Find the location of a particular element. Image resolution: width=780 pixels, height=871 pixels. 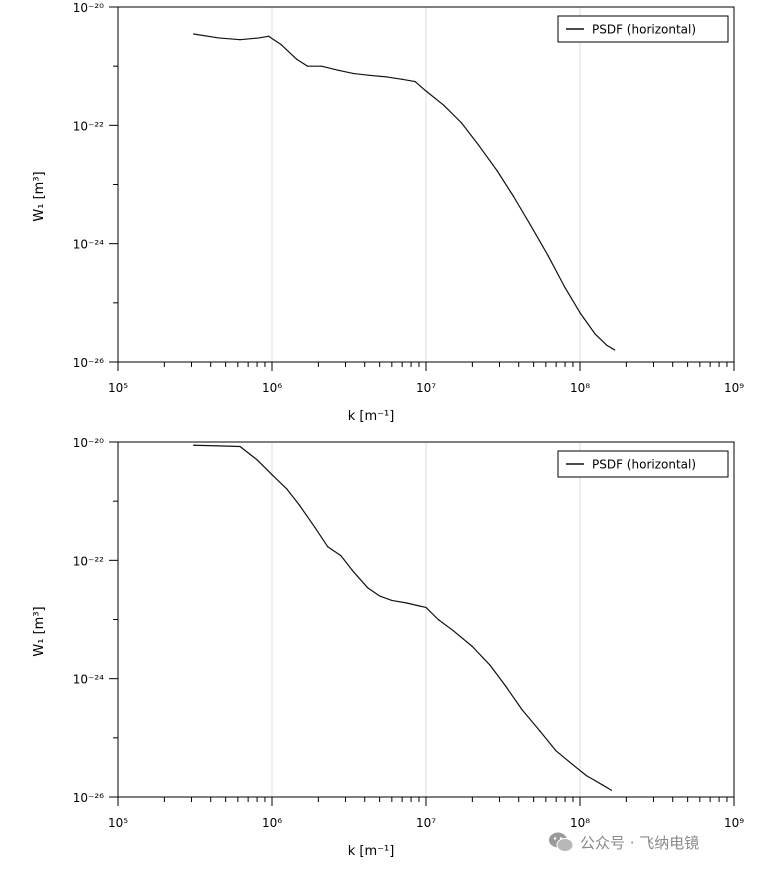

watermark: 公众号 · 飞纳电镜 is located at coordinates (663, 842).